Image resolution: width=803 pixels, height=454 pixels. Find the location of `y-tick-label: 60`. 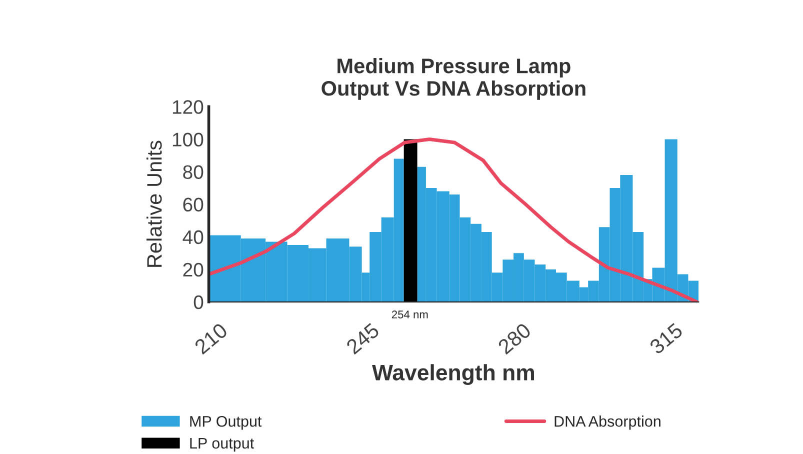

y-tick-label: 60 is located at coordinates (193, 205).